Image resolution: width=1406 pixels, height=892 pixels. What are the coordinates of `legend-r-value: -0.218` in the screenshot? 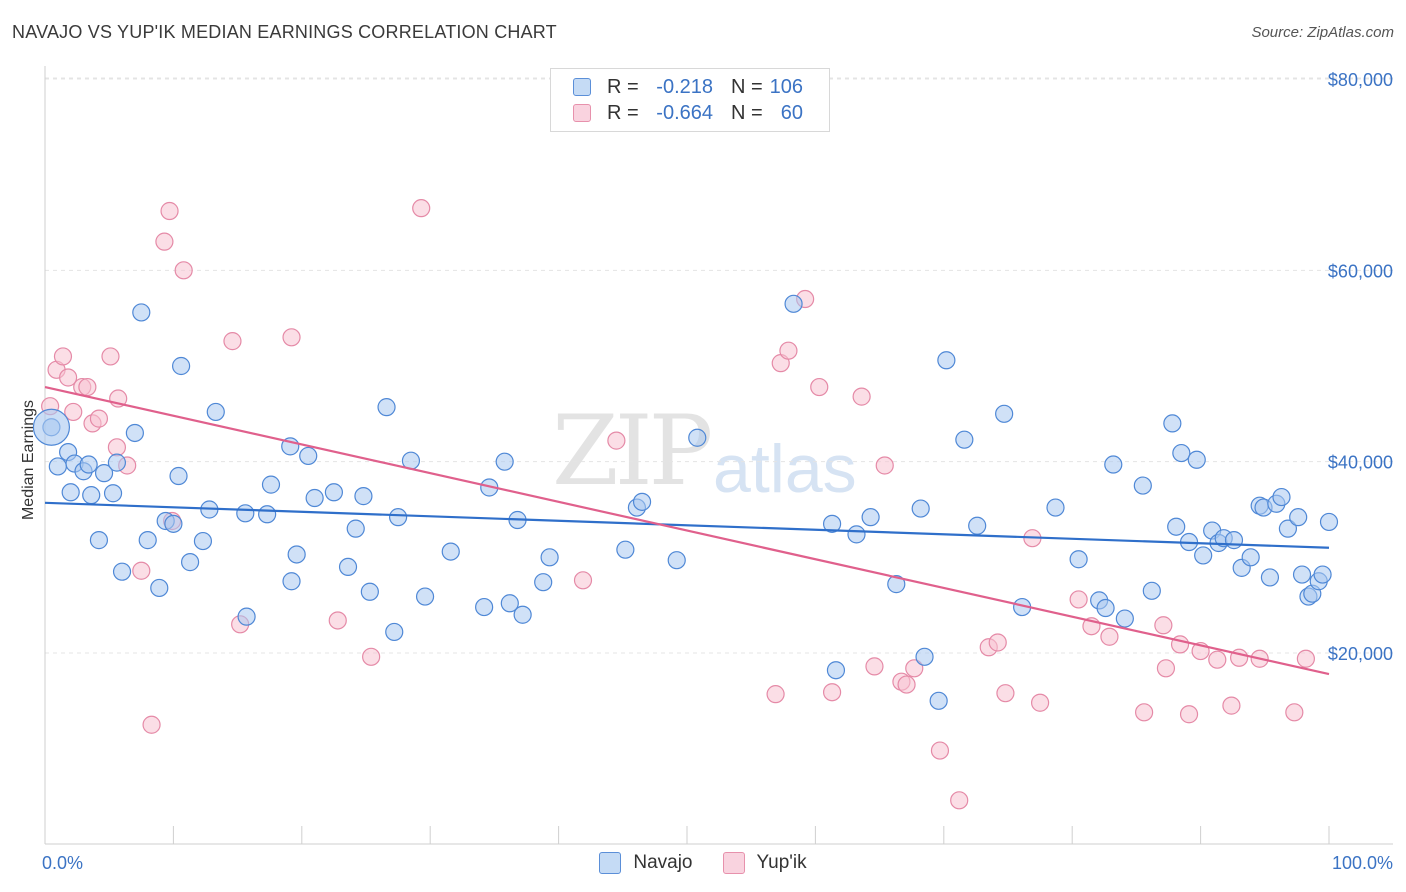 It's located at (684, 86).